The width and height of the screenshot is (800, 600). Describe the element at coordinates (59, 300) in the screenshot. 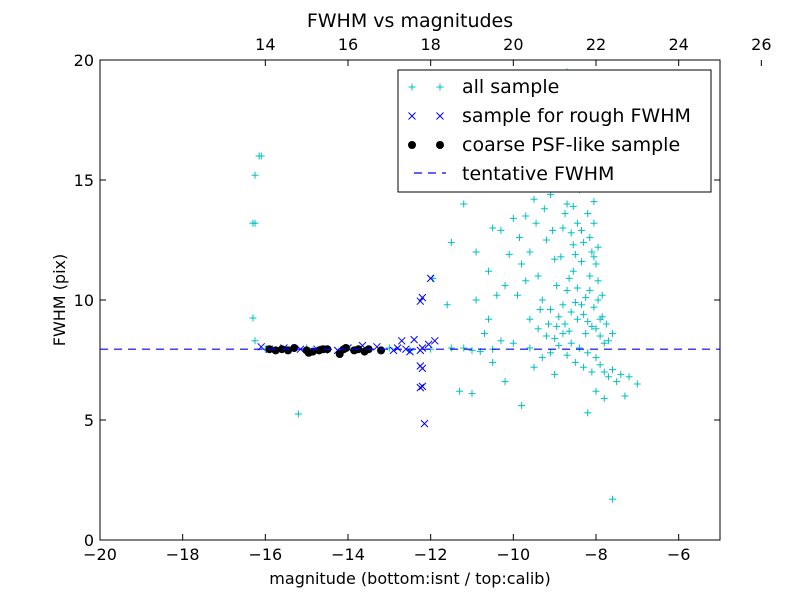

I see `y-axis-title: FWHM (pix)` at that location.